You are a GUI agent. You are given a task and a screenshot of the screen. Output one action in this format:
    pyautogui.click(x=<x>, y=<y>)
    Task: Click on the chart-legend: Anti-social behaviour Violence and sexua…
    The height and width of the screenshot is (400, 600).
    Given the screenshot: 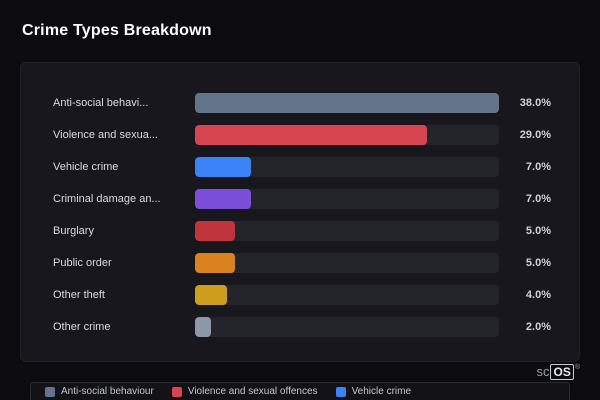 What is the action you would take?
    pyautogui.click(x=300, y=391)
    